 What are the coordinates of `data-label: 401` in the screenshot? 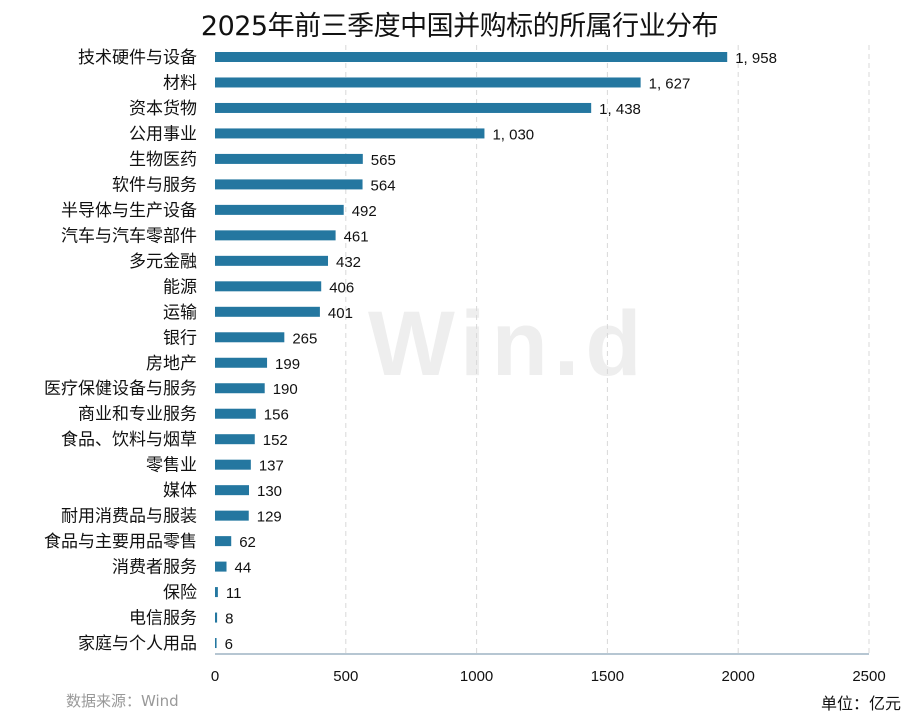 It's located at (340, 313).